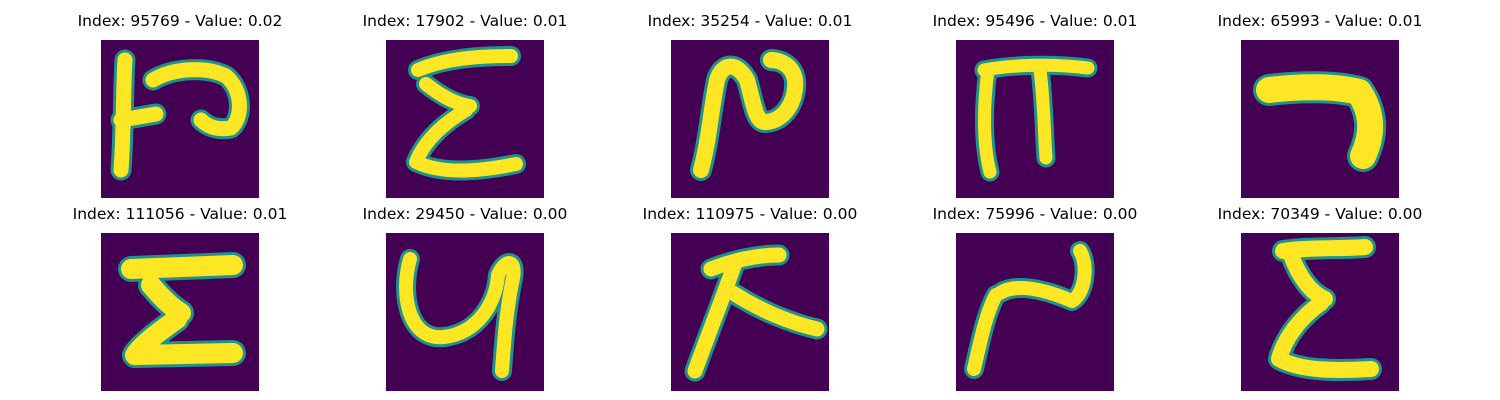 The width and height of the screenshot is (1500, 400). Describe the element at coordinates (1320, 214) in the screenshot. I see `cell-title: Index: 70349 - Value: 0.00` at that location.